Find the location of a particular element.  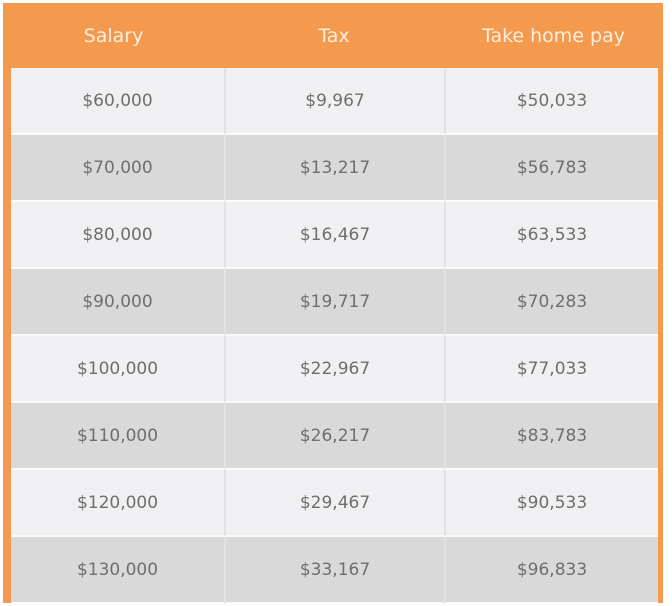

table-row: $120,000 $29,467 $90,533 is located at coordinates (334, 503).